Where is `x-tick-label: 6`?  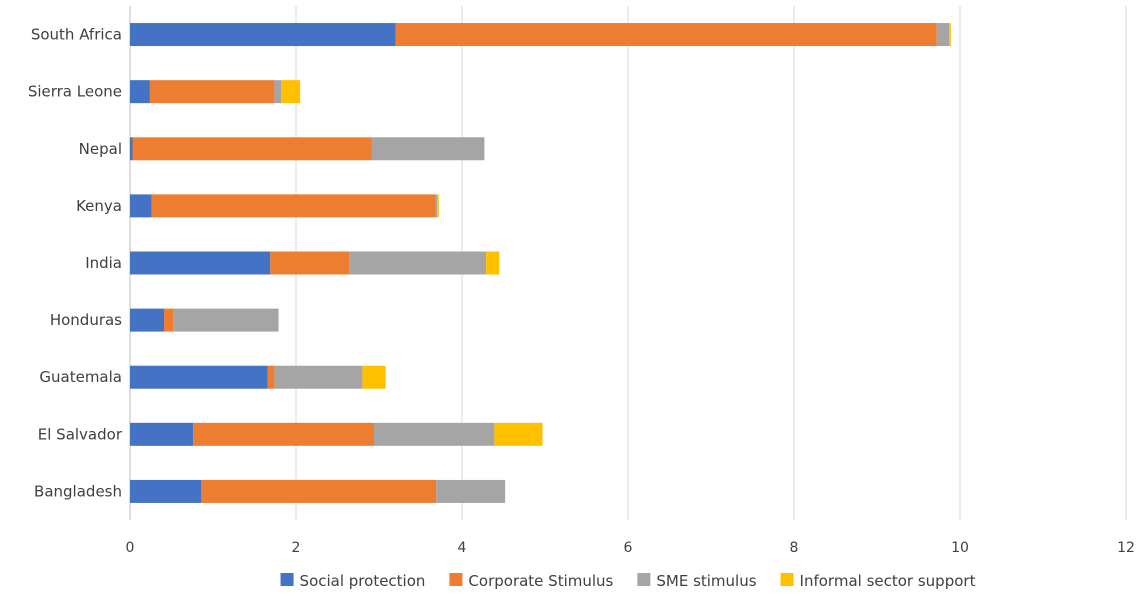
x-tick-label: 6 is located at coordinates (628, 548).